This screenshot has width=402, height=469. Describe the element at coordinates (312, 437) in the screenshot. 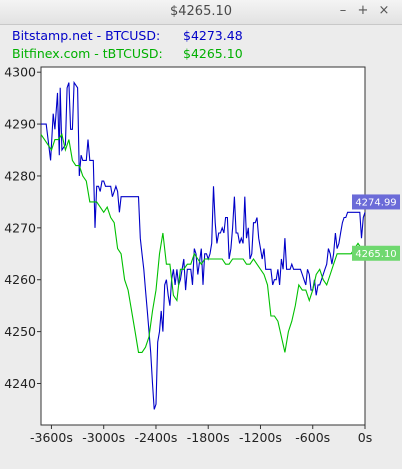

I see `x-tick-label: -600s` at that location.